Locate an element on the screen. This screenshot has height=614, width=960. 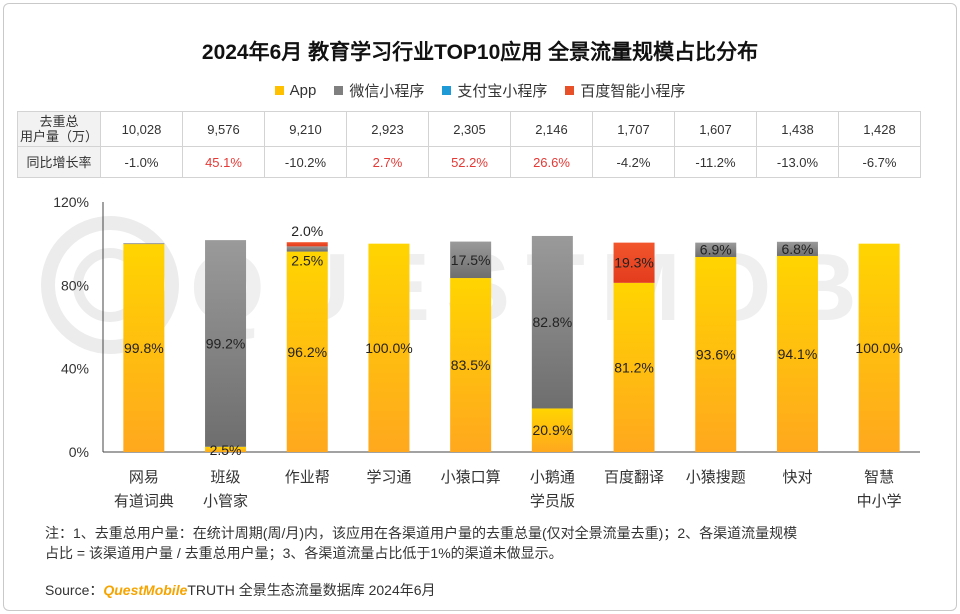
users-cell: 9,576 is located at coordinates (223, 129).